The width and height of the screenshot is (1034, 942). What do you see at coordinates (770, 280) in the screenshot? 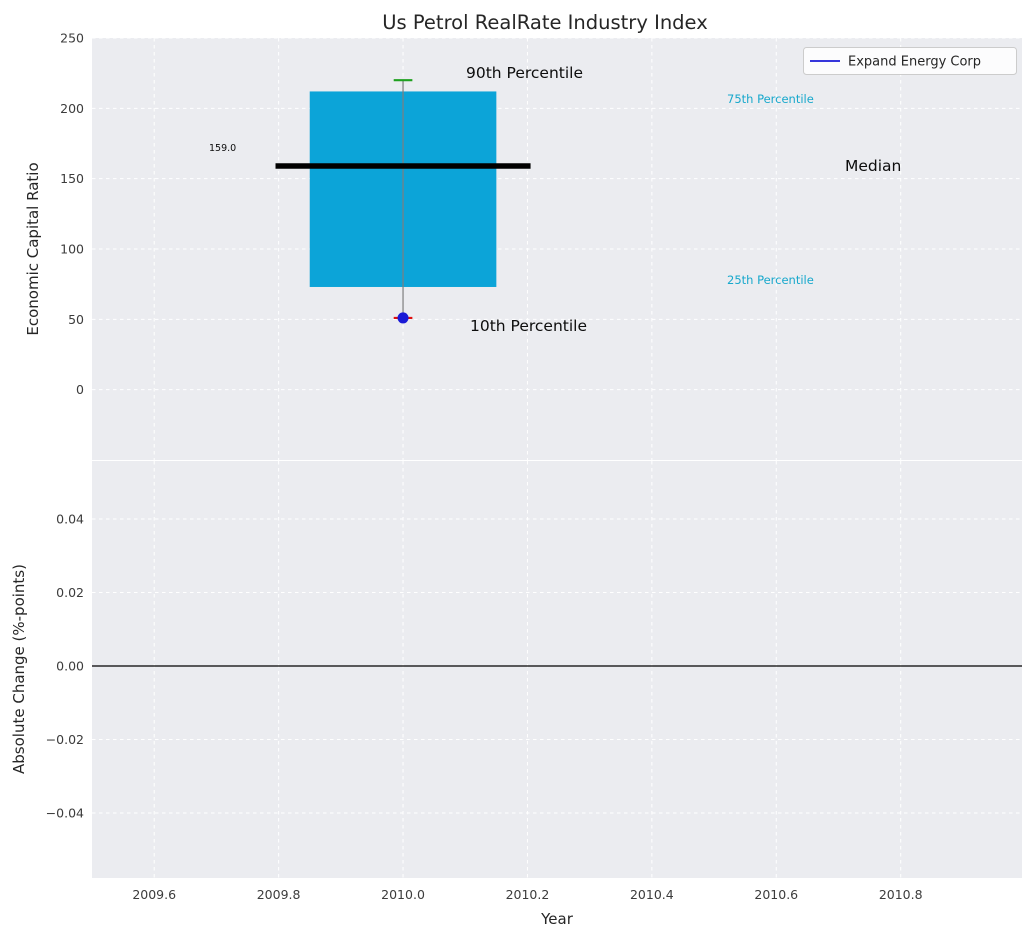
I see `annotation-25th-percentile: 25th Percentile` at bounding box center [770, 280].